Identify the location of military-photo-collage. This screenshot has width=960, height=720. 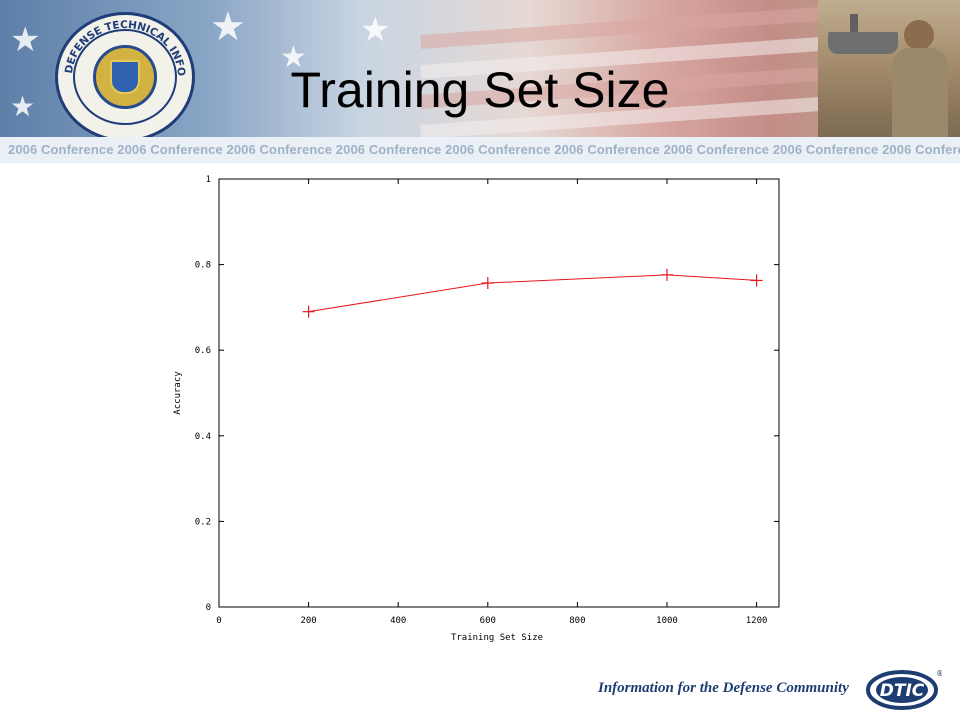
(889, 68).